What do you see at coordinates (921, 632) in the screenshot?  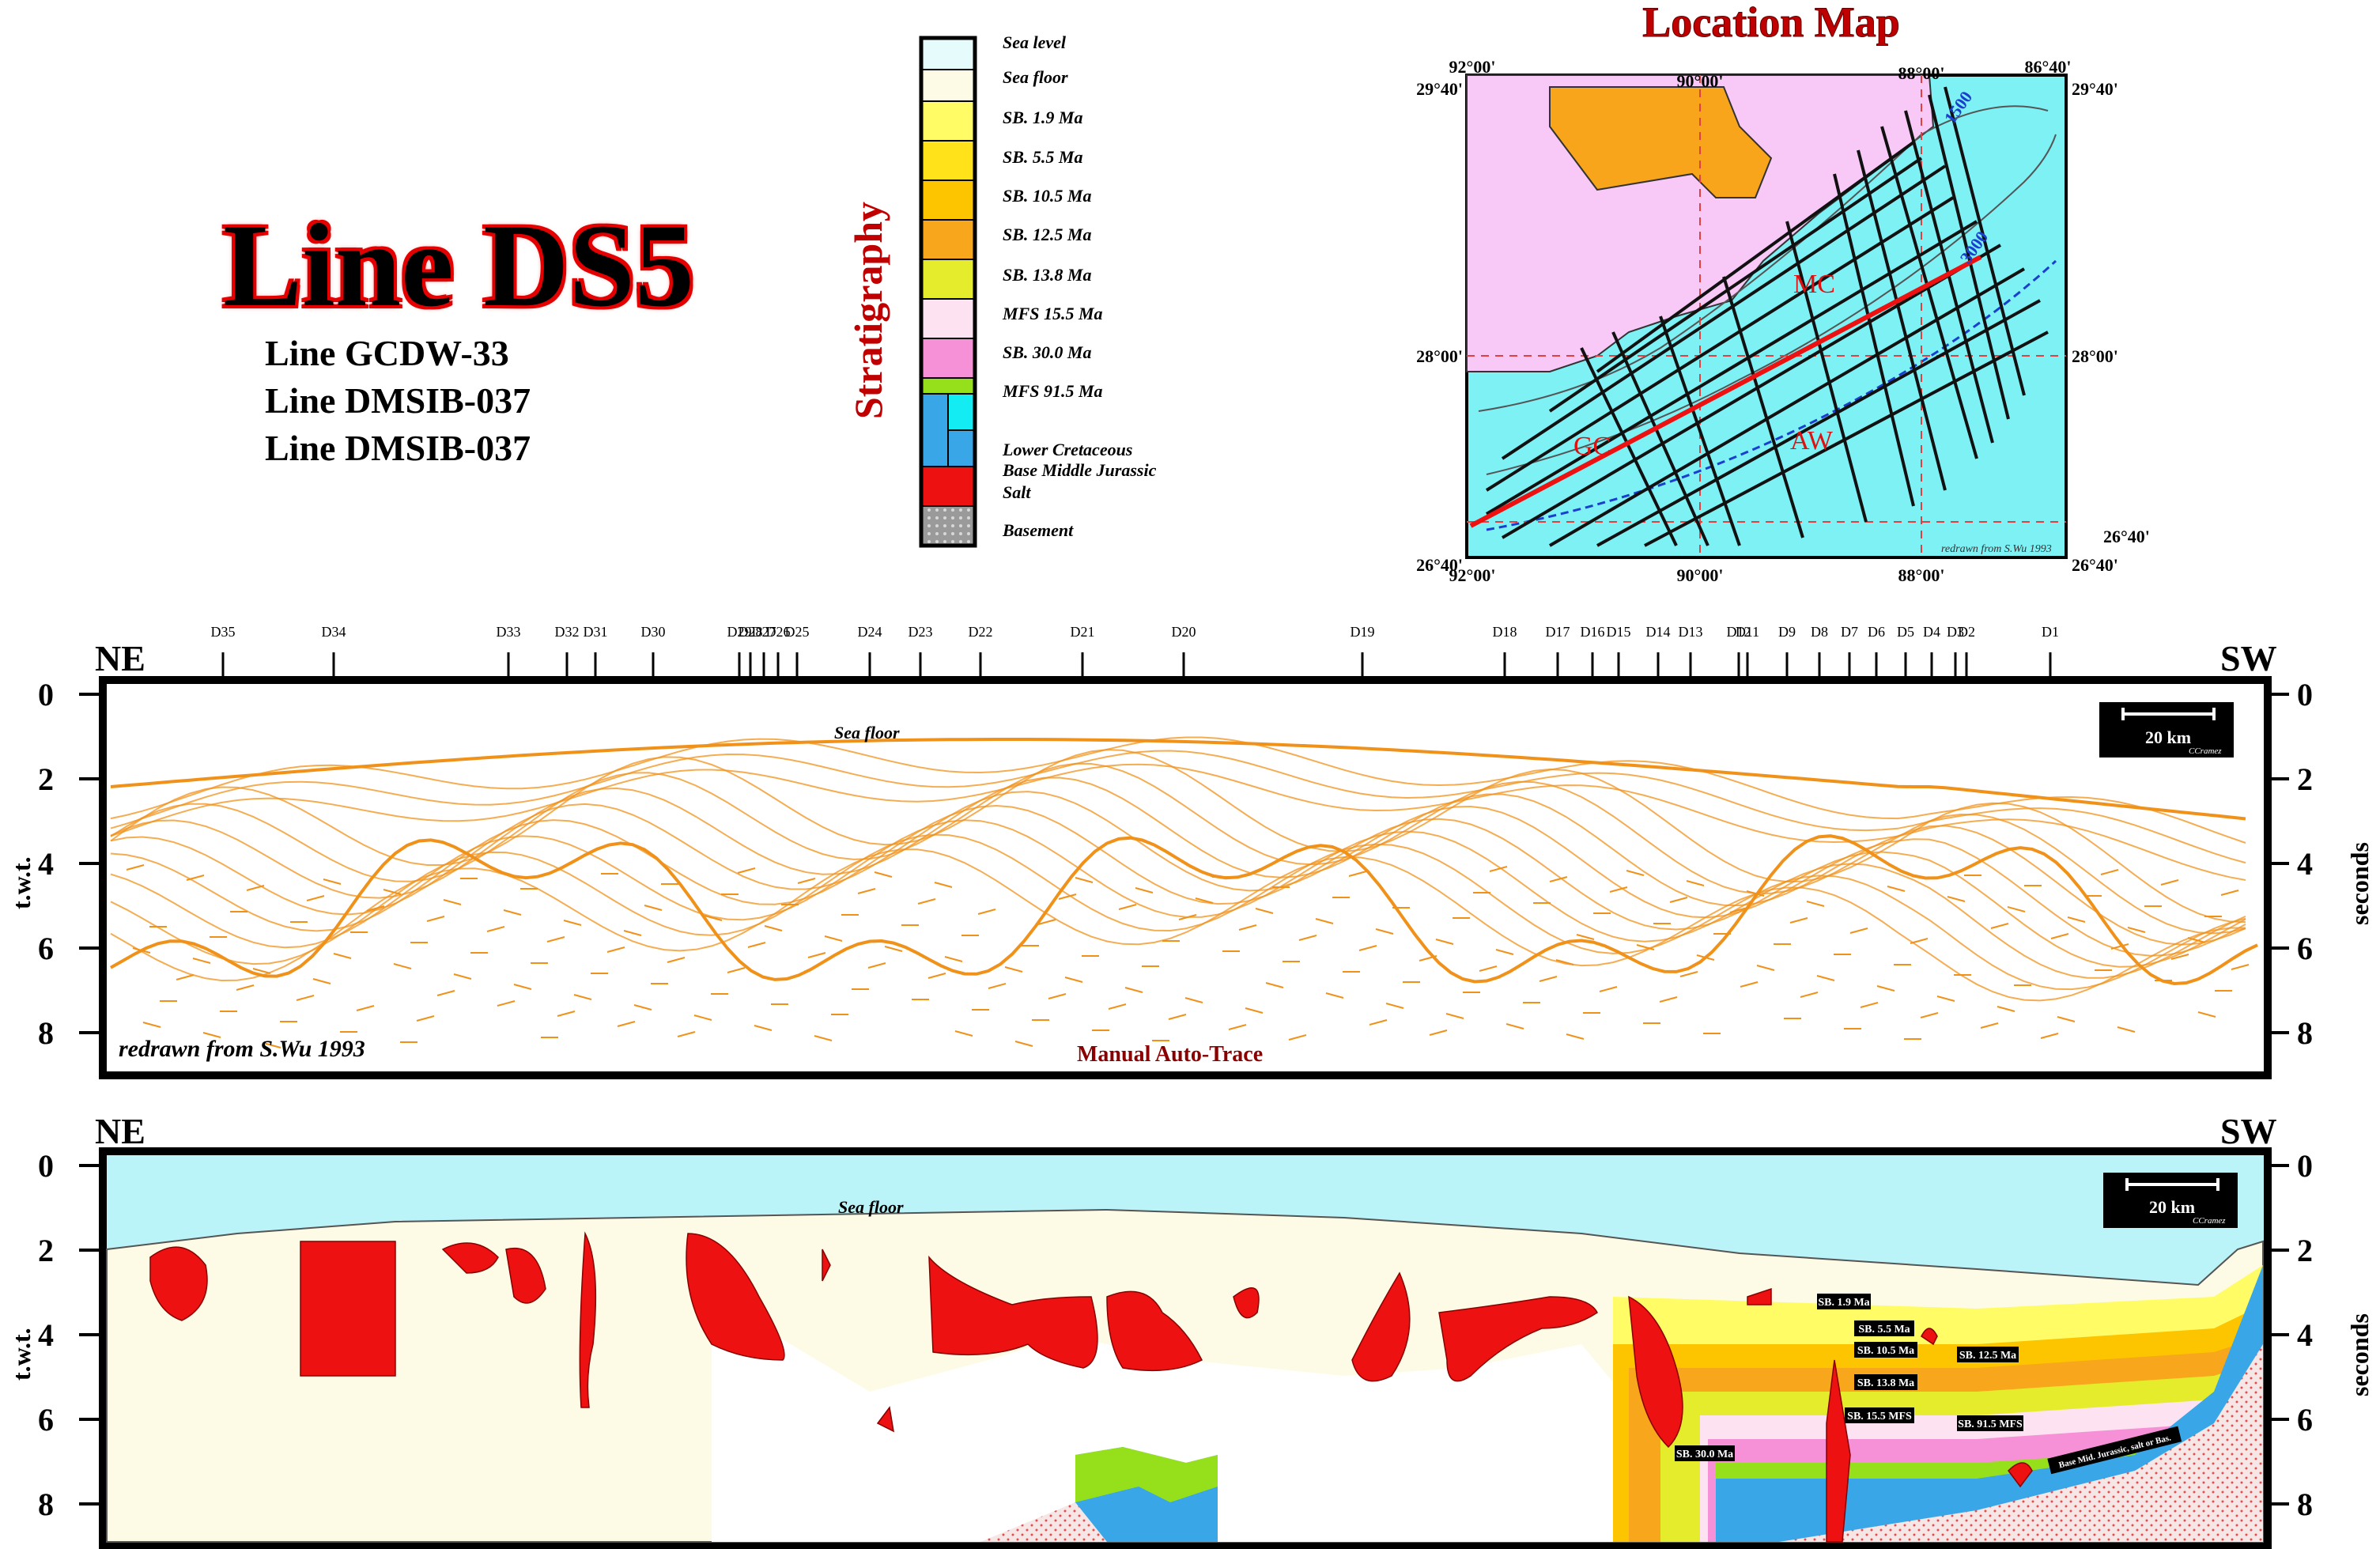 I see `well-marker-label: D23` at bounding box center [921, 632].